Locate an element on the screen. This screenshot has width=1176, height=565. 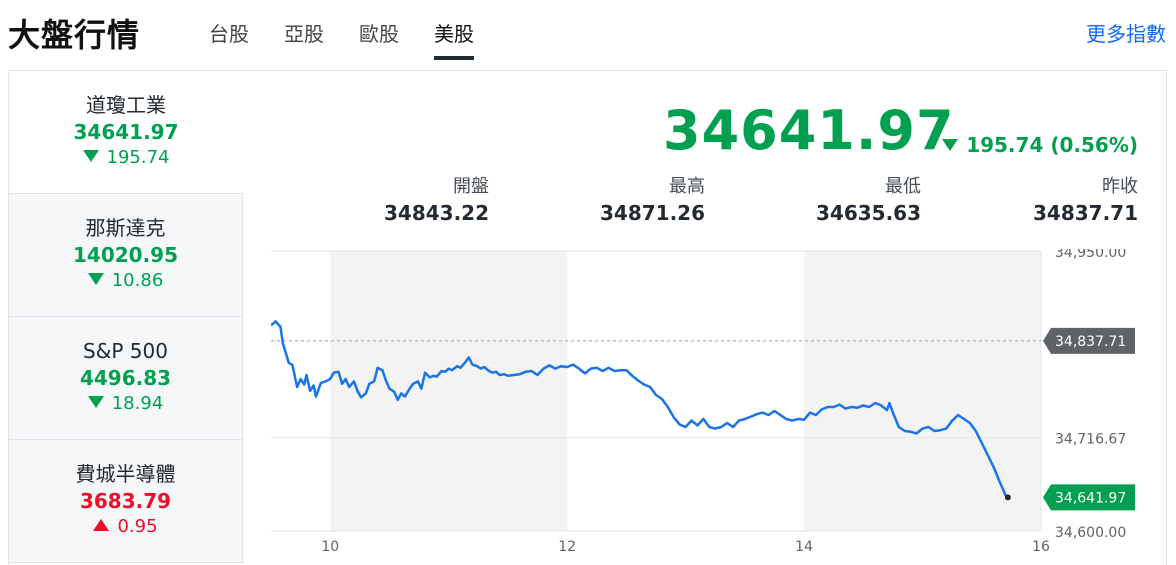
x-tick-label: 10 is located at coordinates (330, 547).